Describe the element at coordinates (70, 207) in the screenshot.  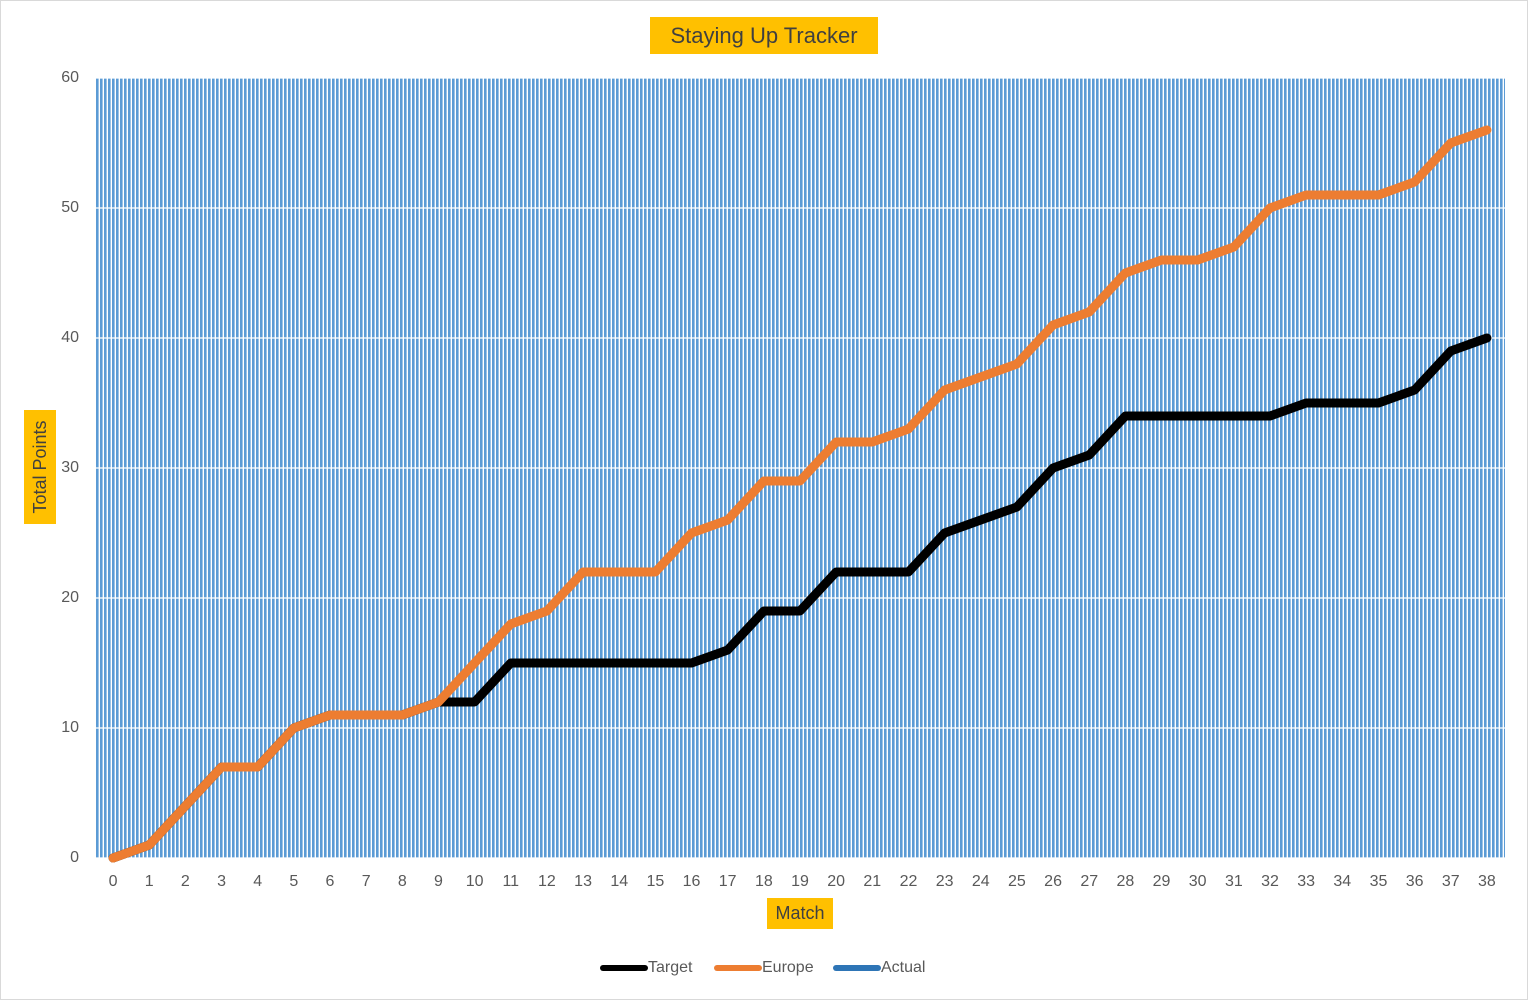
I see `y-tick-label: 50` at that location.